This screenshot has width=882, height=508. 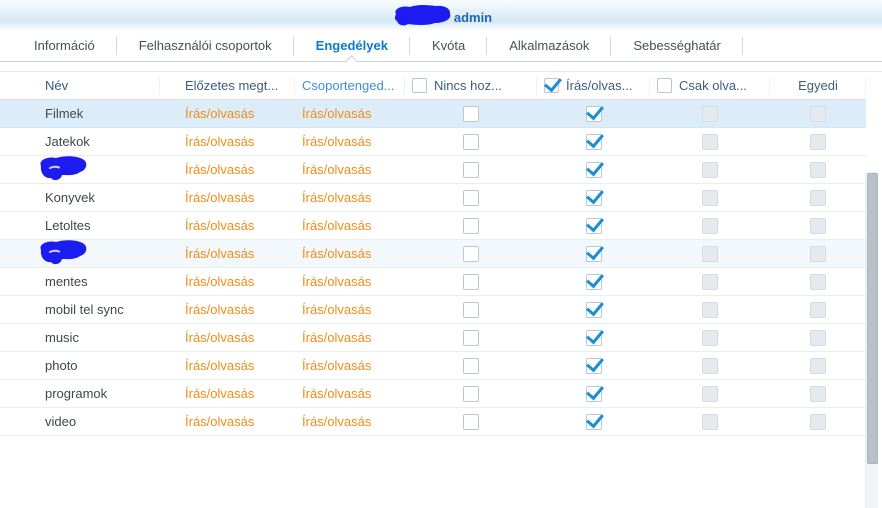 I want to click on table-row: Filmek Írás/olvasás Írás/olvasás, so click(x=433, y=114).